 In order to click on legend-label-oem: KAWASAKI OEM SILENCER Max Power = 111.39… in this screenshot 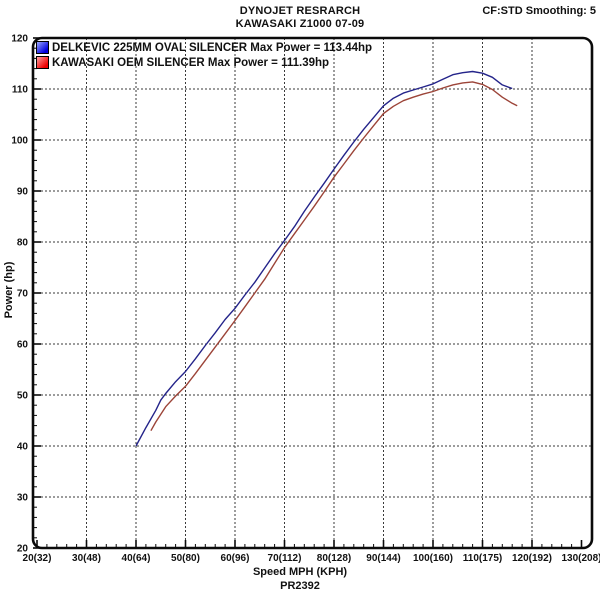, I will do `click(191, 62)`.